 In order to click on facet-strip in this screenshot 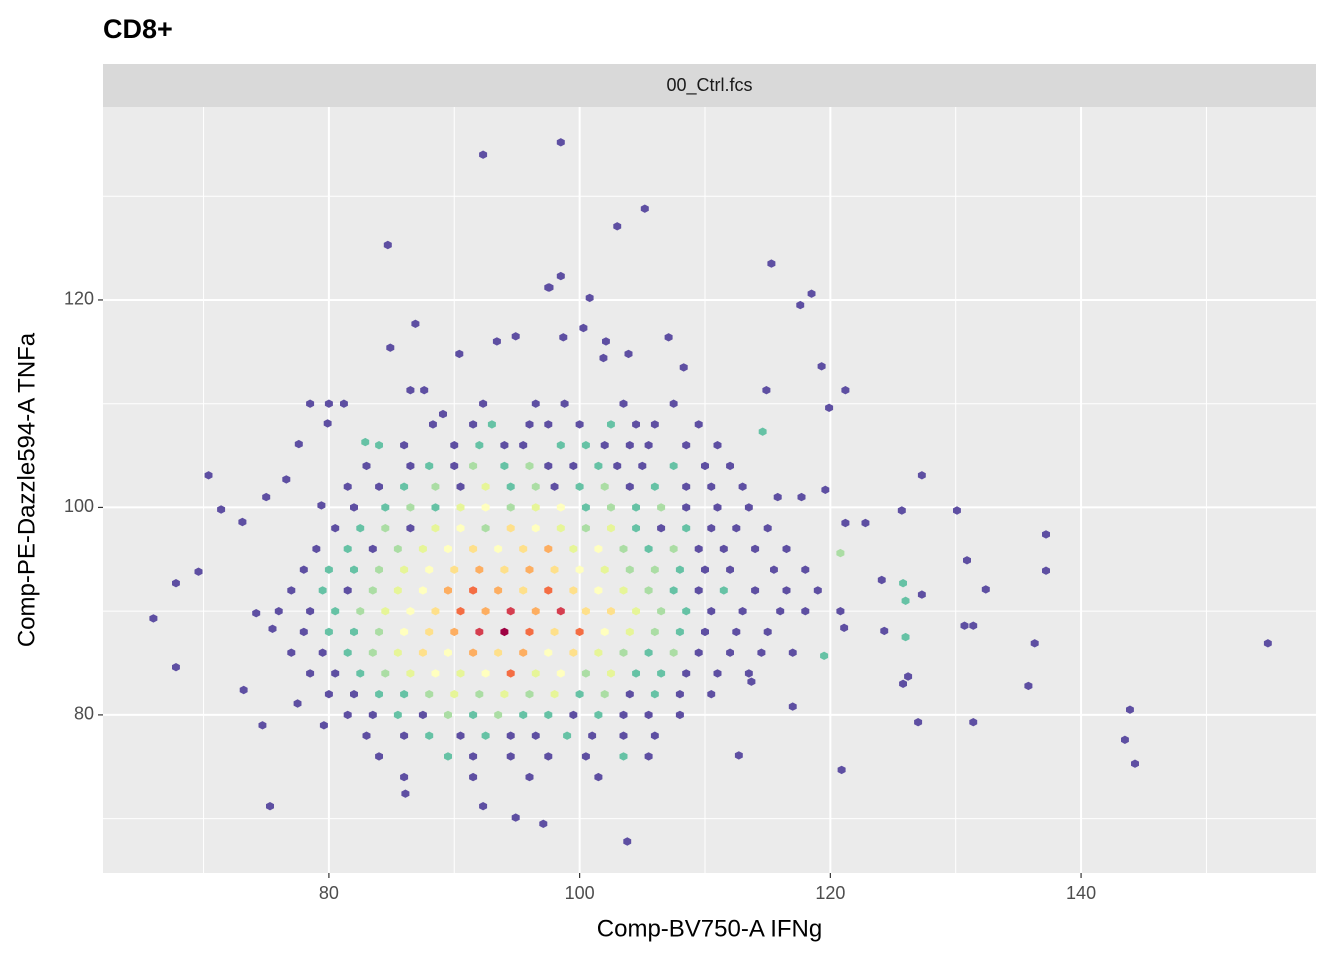, I will do `click(709, 85)`.